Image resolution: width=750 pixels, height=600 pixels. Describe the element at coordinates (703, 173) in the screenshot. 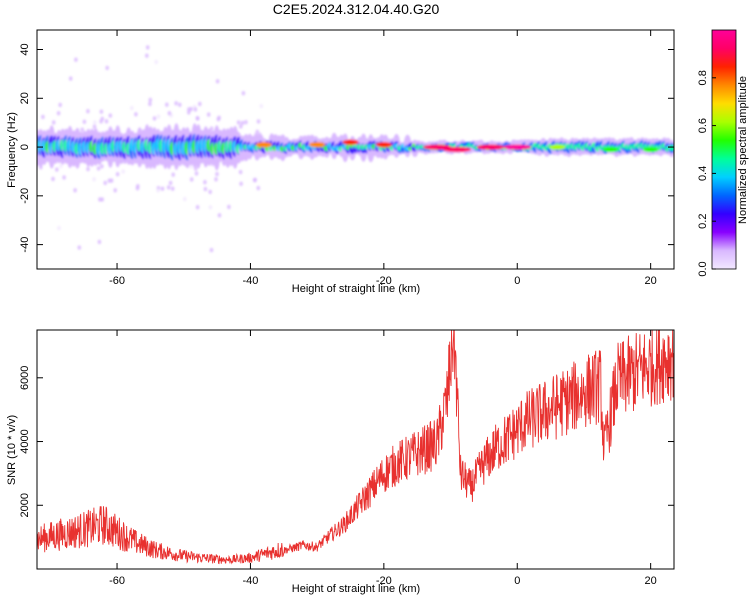

I see `colorbar-tick-label: 0.4` at that location.